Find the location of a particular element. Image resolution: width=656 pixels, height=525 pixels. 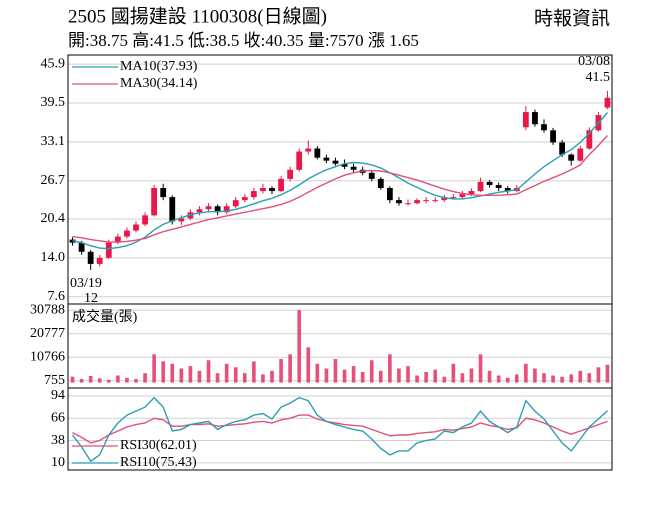

y-tick-label: 26.7 is located at coordinates (53, 180).